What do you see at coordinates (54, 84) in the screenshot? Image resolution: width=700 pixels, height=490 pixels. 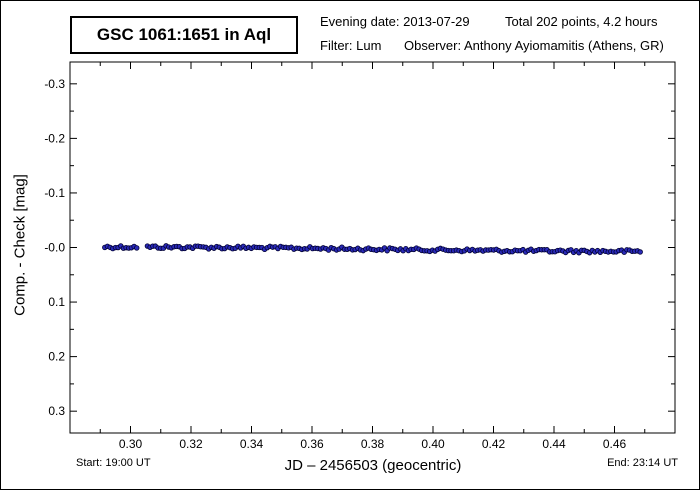 I see `y-tick-label: -0.3` at bounding box center [54, 84].